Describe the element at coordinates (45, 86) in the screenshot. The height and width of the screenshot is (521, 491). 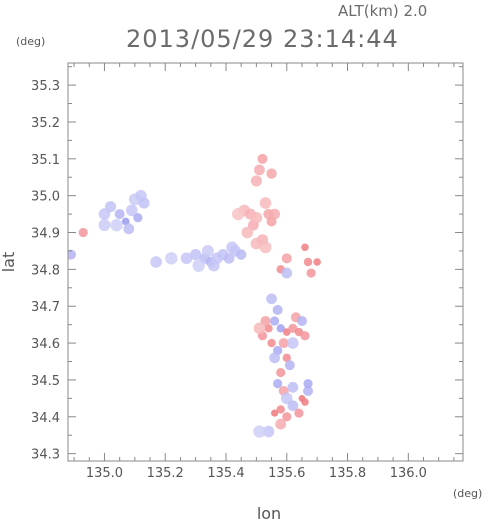
I see `y-tick-label: 35.3` at that location.